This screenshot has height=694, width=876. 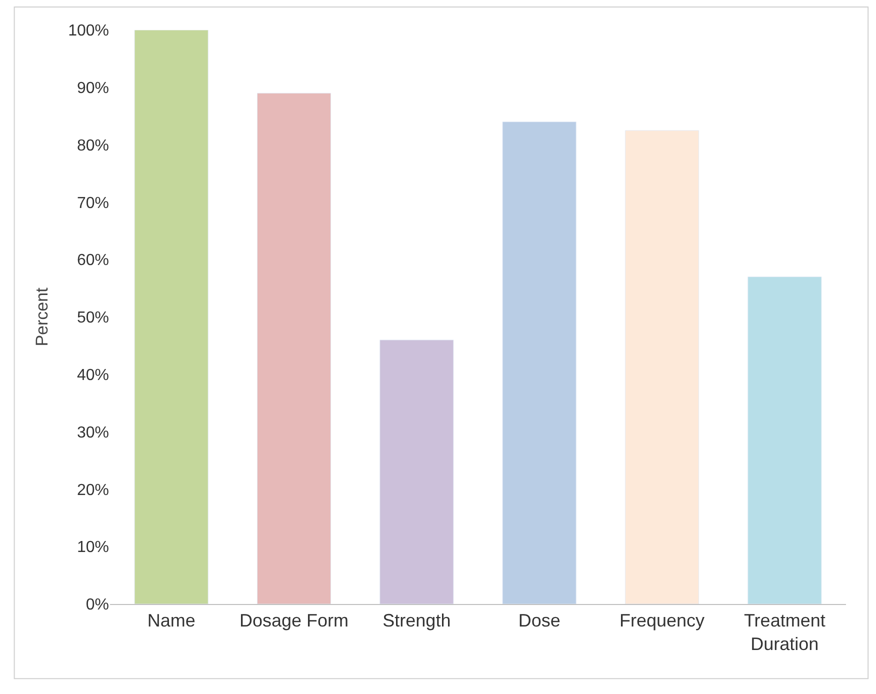 What do you see at coordinates (92, 145) in the screenshot?
I see `y-tick-label: 80%` at bounding box center [92, 145].